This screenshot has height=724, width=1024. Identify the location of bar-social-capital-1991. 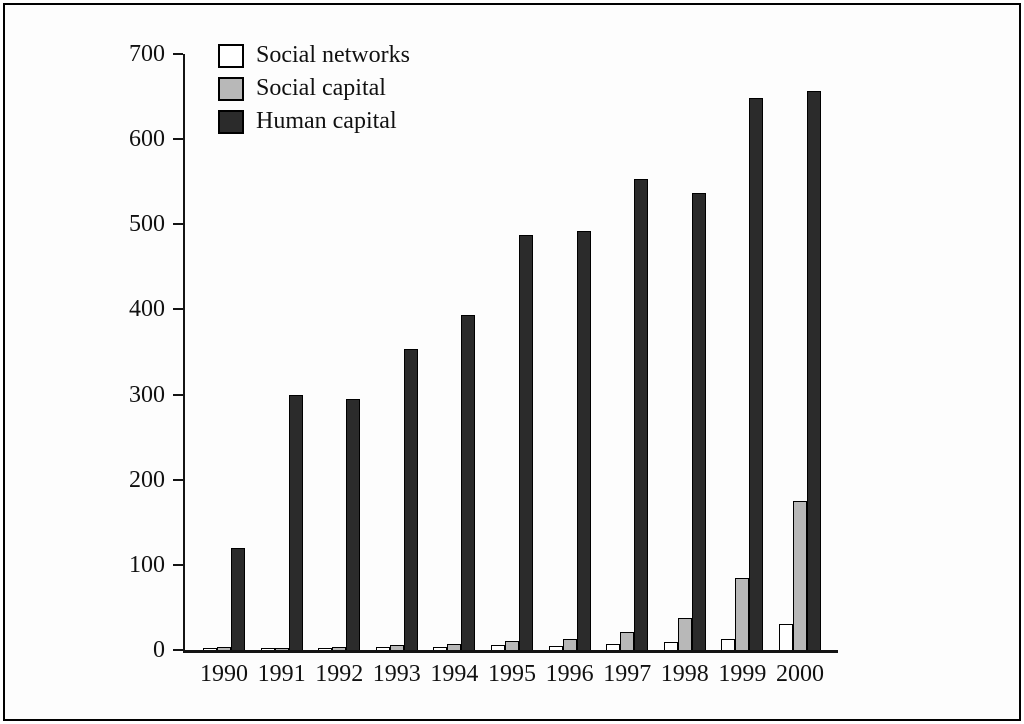
(281, 649).